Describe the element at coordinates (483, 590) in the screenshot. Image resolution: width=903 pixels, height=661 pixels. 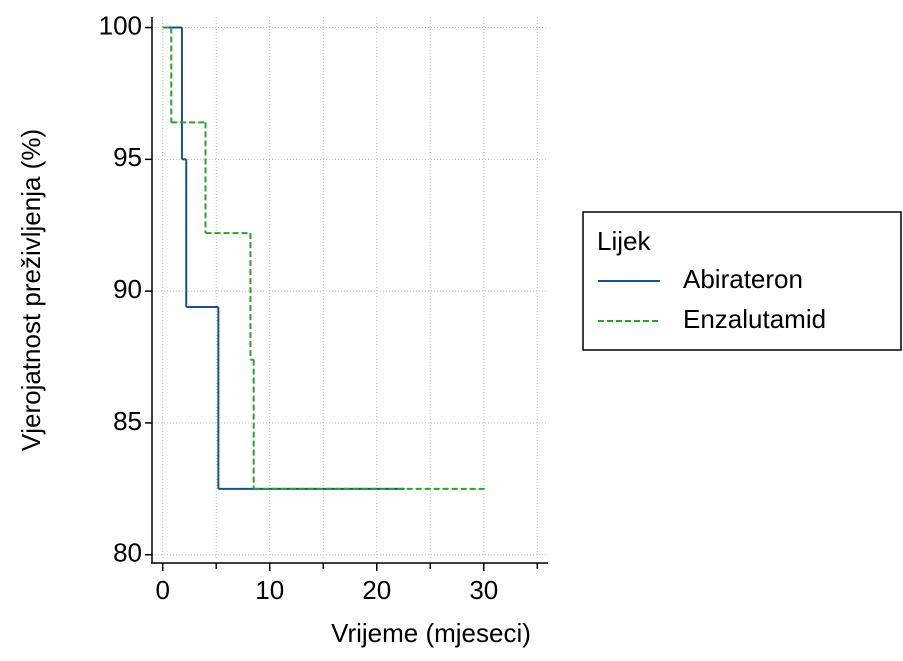
I see `x-tick-label: 30` at that location.